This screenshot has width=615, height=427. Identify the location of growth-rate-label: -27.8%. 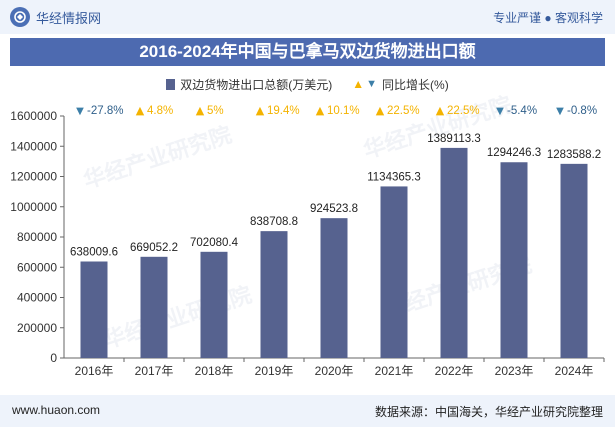
(105, 111).